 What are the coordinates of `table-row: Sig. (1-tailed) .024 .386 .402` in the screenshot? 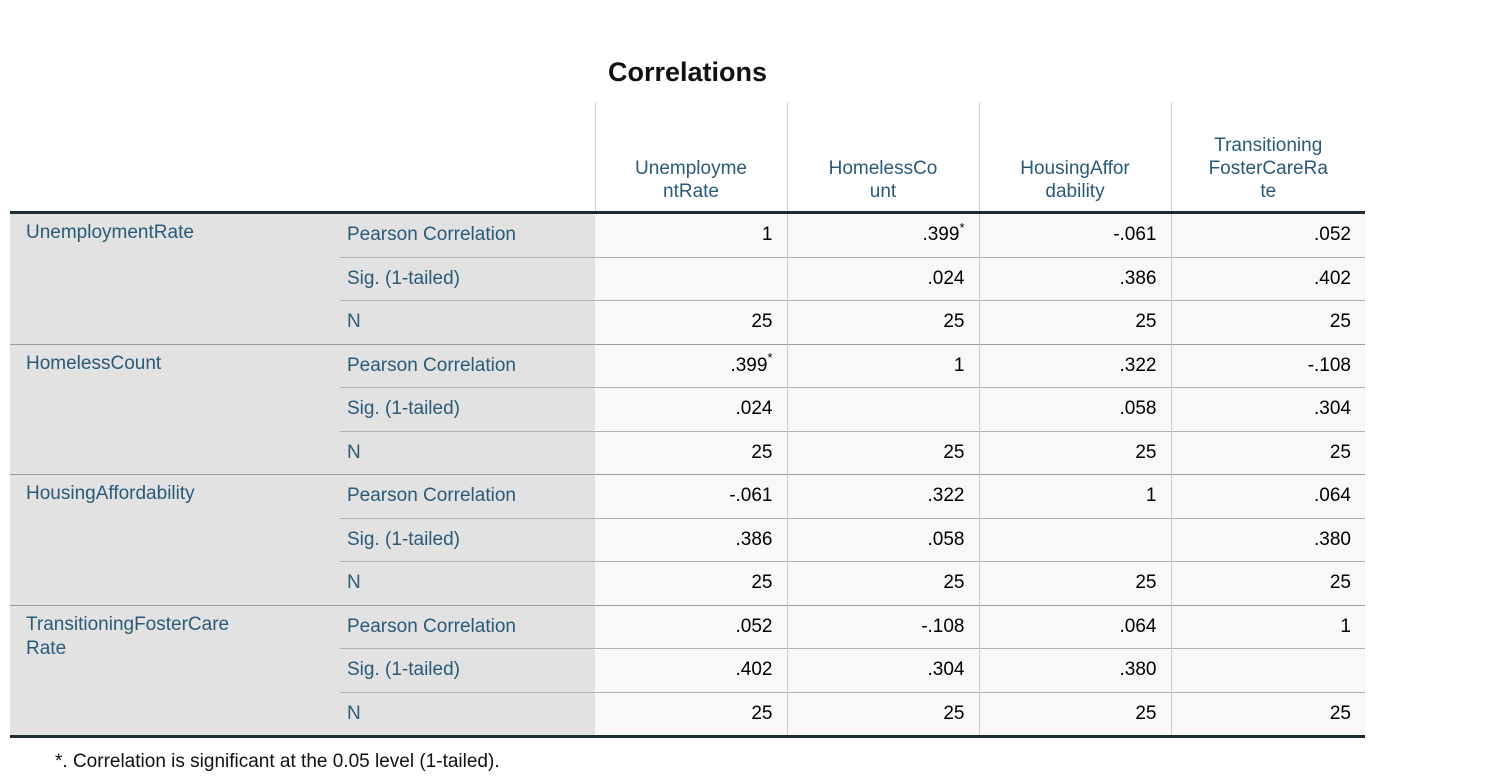 It's located at (687, 278).